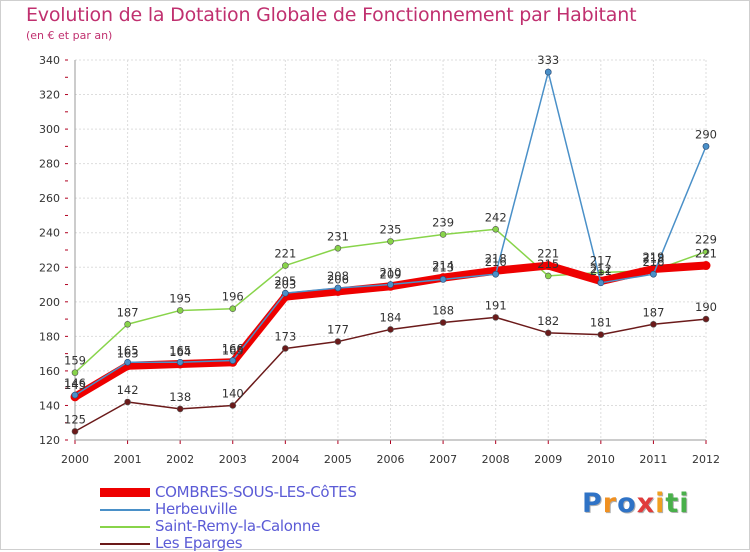 This screenshot has height=552, width=750. I want to click on data-label: 209, so click(391, 274).